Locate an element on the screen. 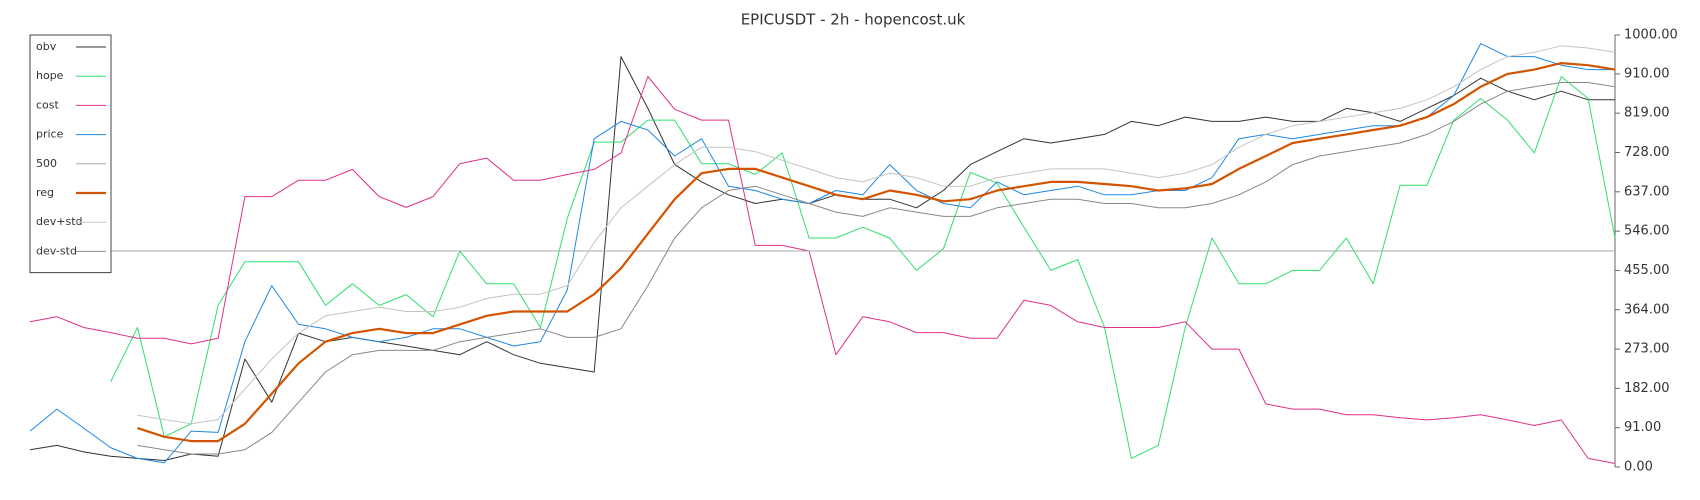  y-tick-label: 637.00 is located at coordinates (1647, 191).